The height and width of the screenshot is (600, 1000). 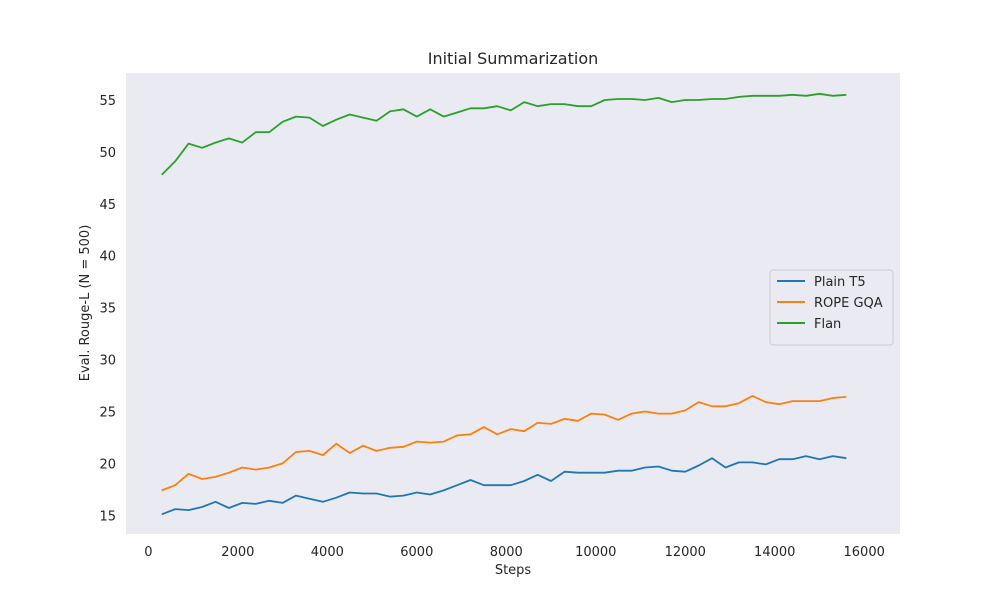 What do you see at coordinates (774, 552) in the screenshot?
I see `x-tick-label: 14000` at bounding box center [774, 552].